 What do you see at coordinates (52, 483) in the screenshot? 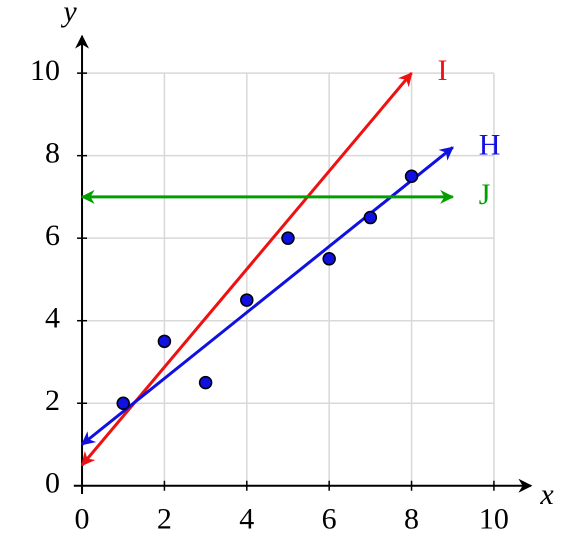
I see `y-tick-label: 0` at bounding box center [52, 483].